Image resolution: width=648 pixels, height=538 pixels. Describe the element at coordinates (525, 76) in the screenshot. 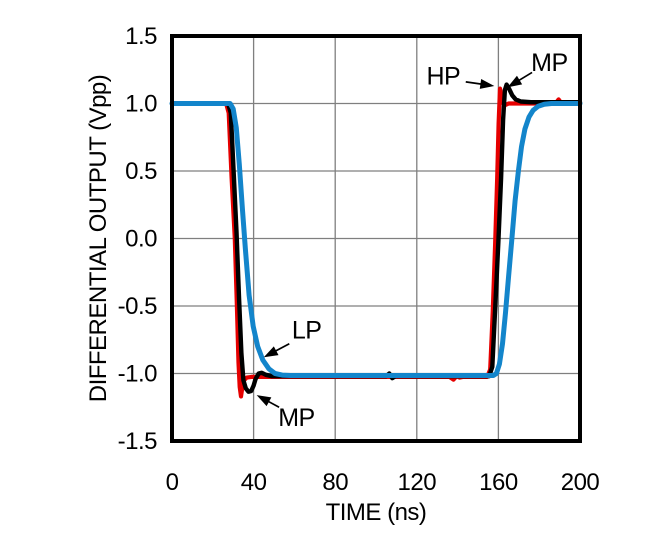

I see `annotation-mp-1-arrow-line` at that location.